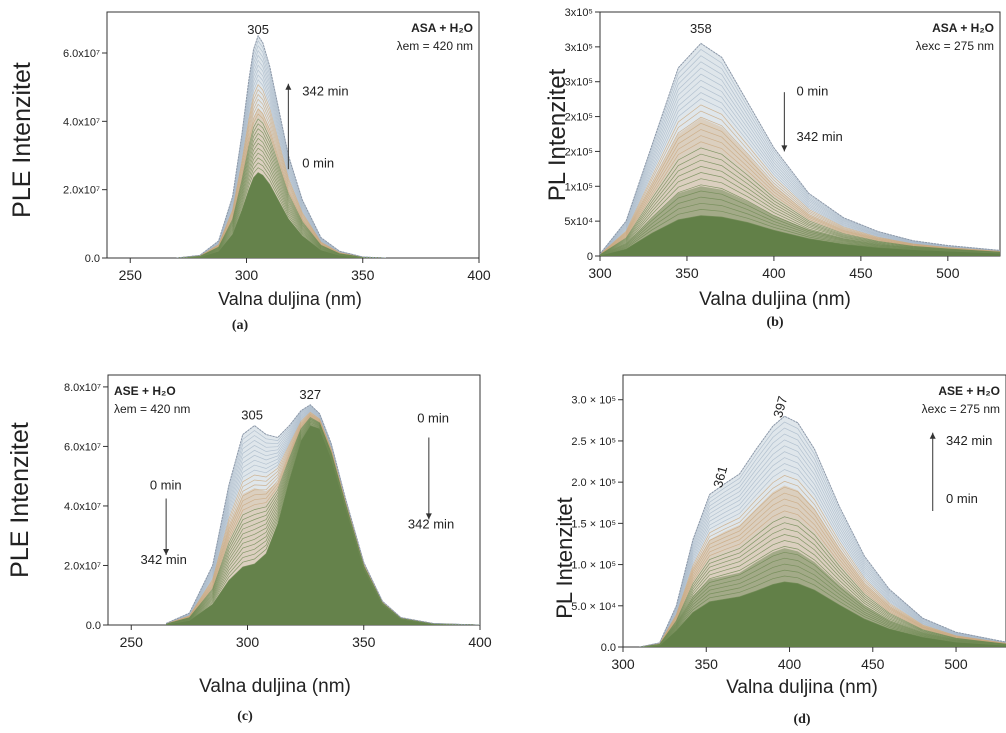 This screenshot has height=733, width=1006. What do you see at coordinates (593, 483) in the screenshot?
I see `y-tick-label: 2.0 × 10⁵` at bounding box center [593, 483].